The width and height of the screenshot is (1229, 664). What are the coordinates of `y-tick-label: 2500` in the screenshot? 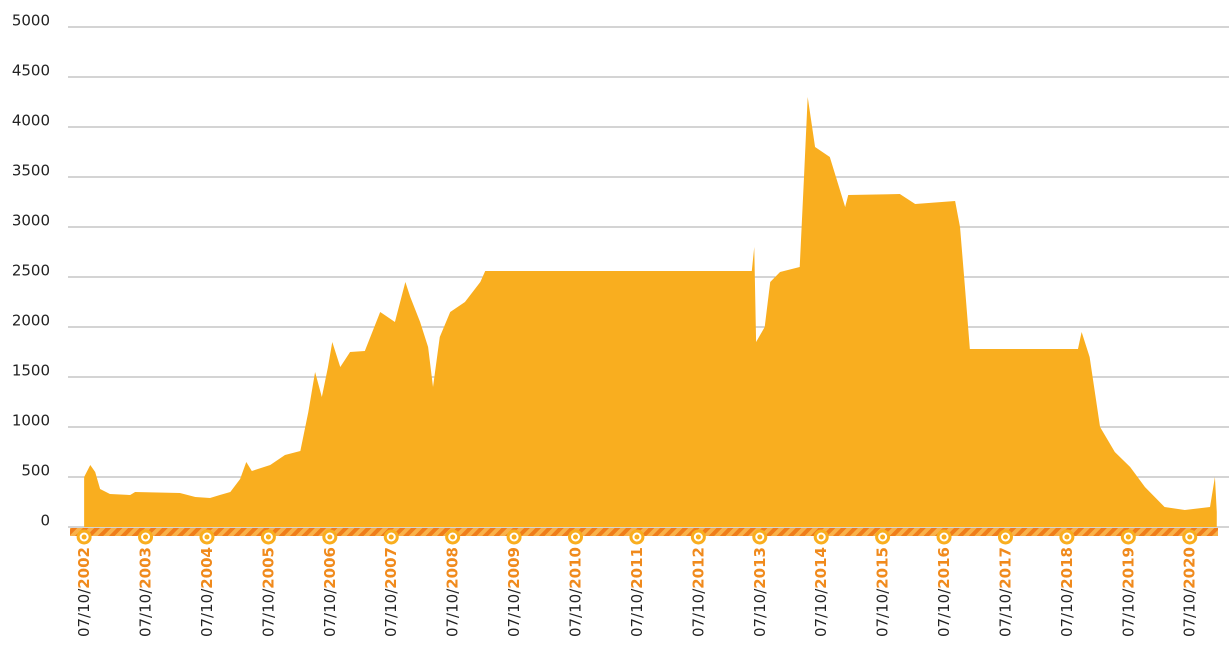 It's located at (31, 271).